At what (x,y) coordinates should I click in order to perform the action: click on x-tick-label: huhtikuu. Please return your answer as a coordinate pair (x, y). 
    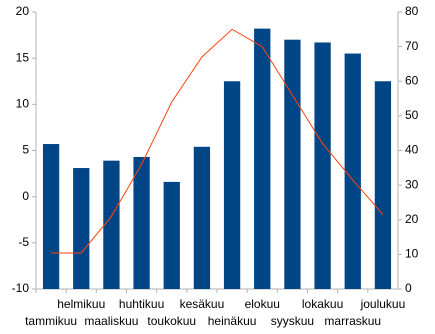
    Looking at the image, I should click on (141, 304).